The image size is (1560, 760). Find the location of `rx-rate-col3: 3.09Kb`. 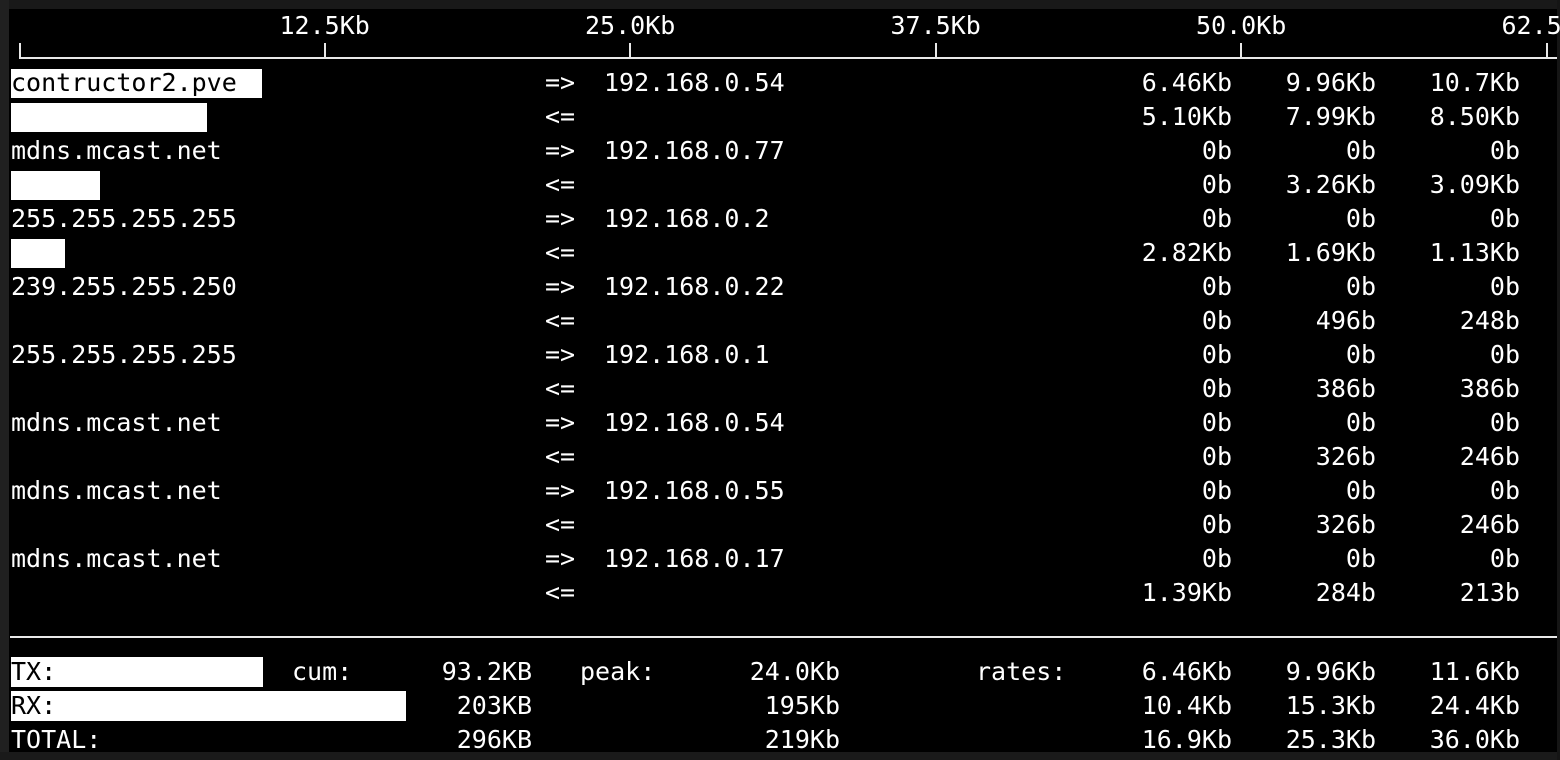

rx-rate-col3: 3.09Kb is located at coordinates (1474, 184).